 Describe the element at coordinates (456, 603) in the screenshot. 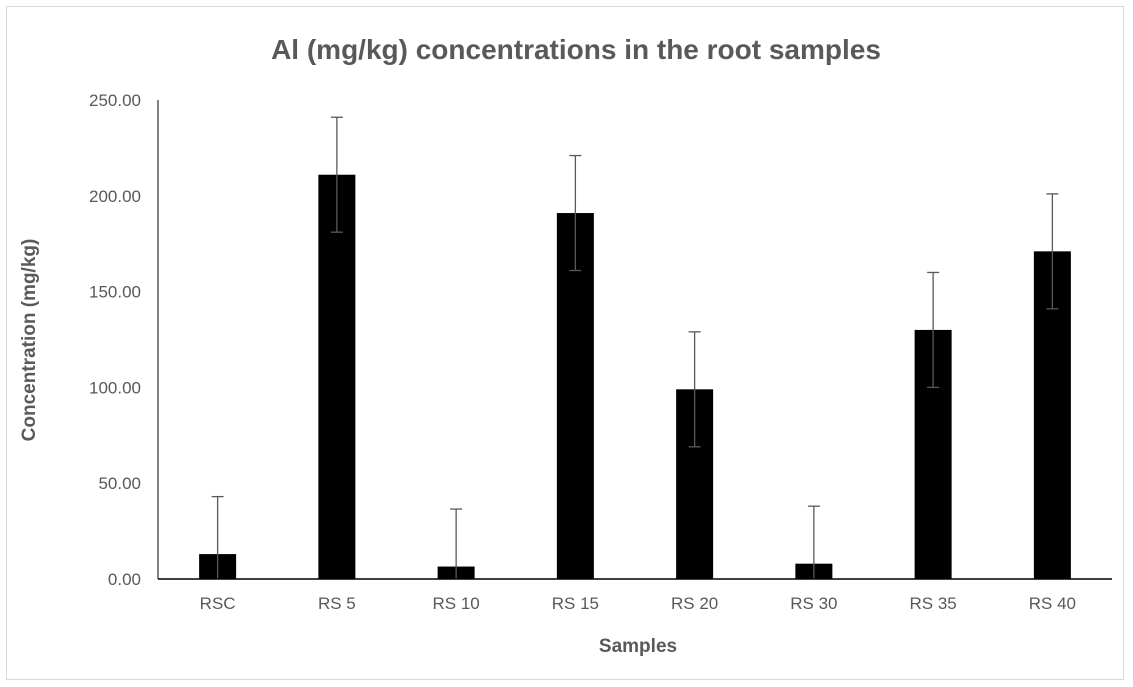

I see `x-tick-label: RS 10` at that location.